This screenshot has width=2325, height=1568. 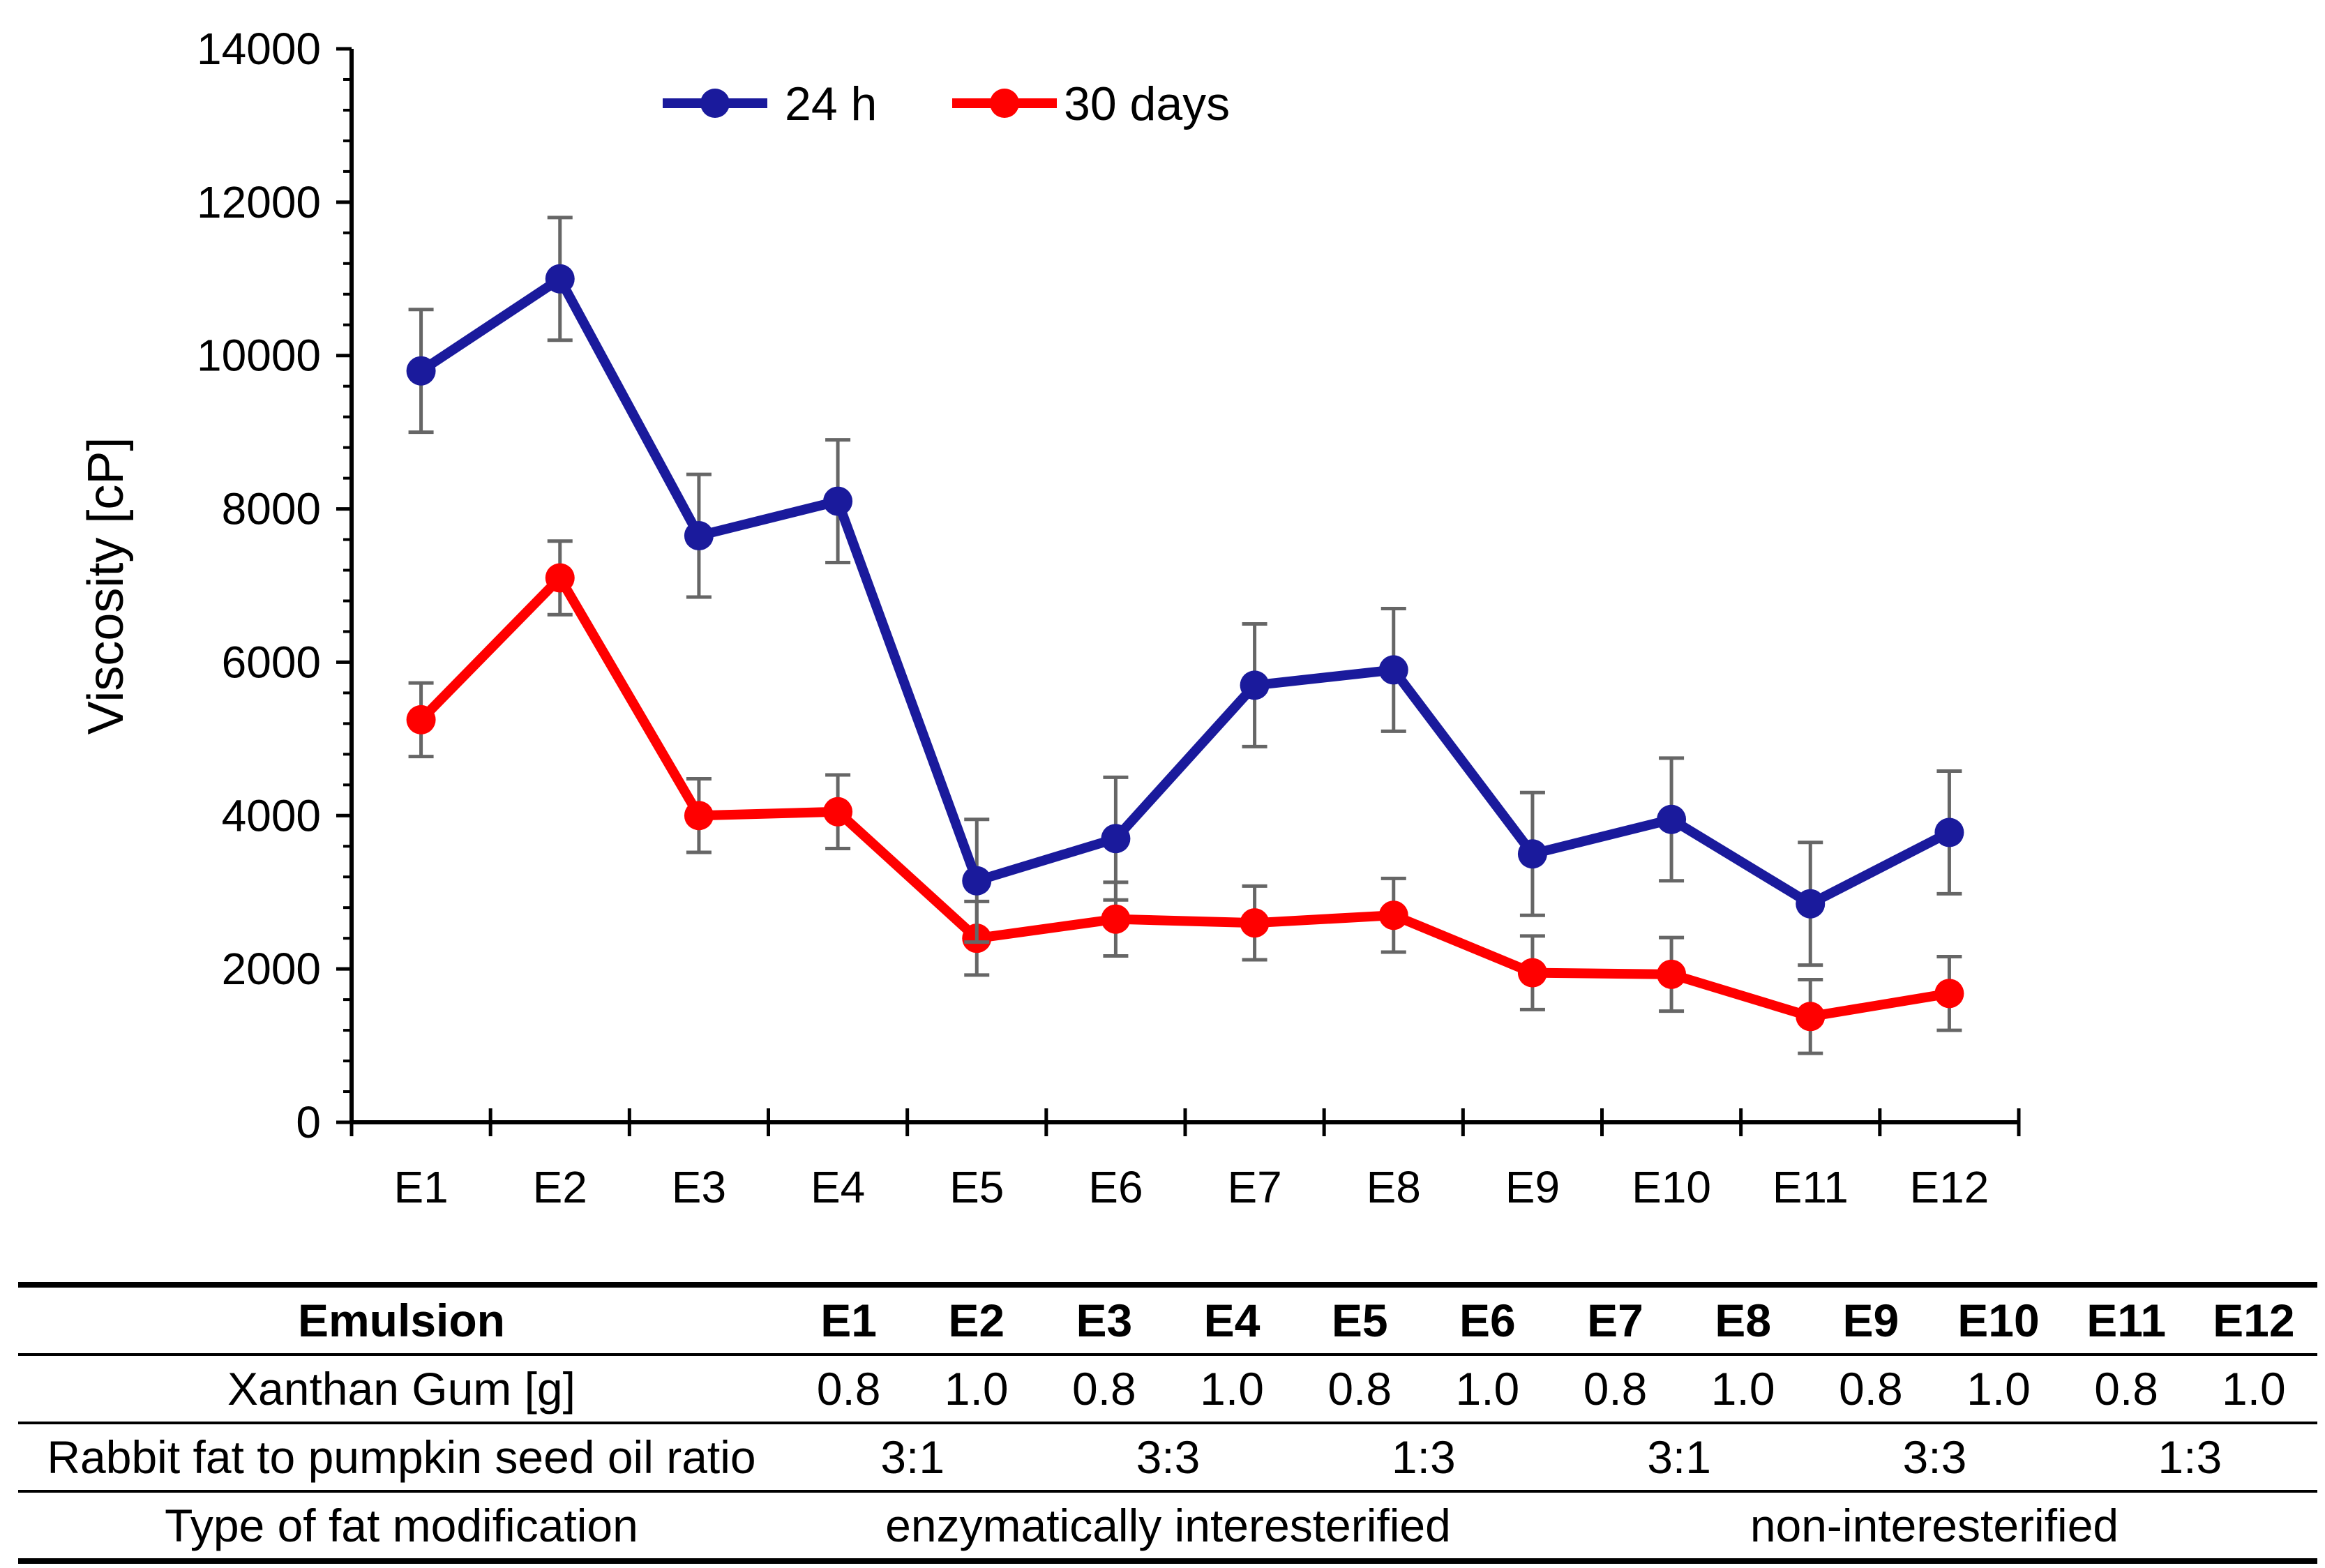 I want to click on y-tick-label: 12000, so click(x=259, y=202).